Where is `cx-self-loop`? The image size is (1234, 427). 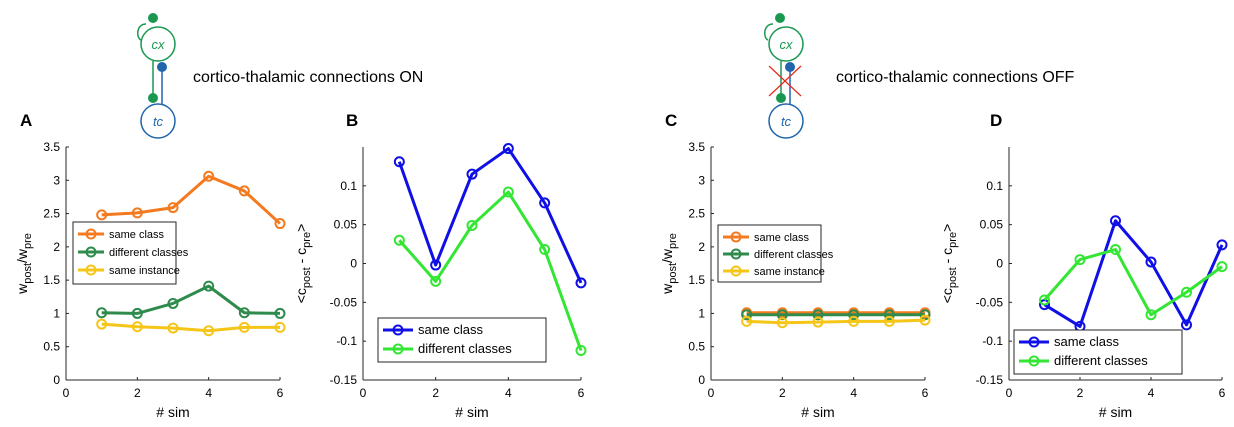 cx-self-loop is located at coordinates (768, 32).